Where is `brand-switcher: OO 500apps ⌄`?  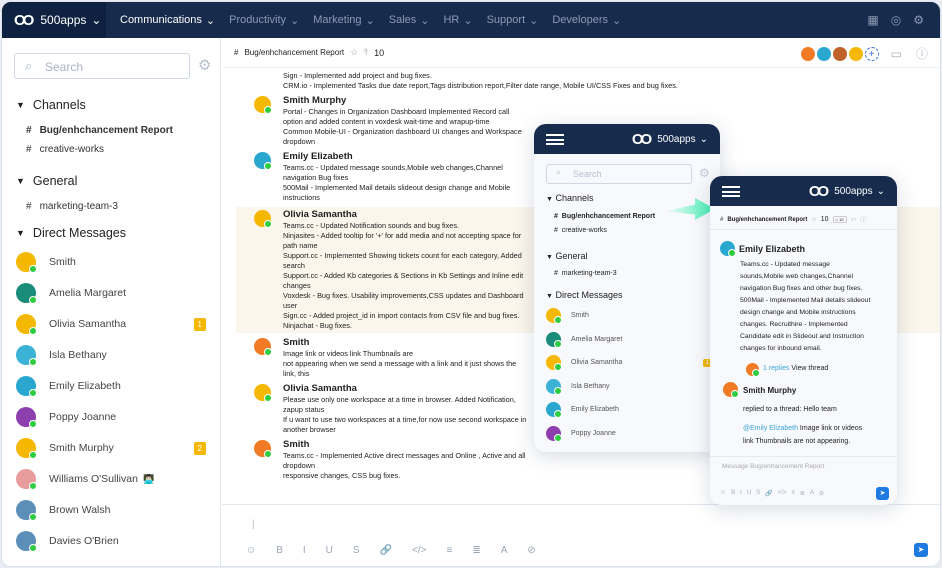 brand-switcher: OO 500apps ⌄ is located at coordinates (54, 20).